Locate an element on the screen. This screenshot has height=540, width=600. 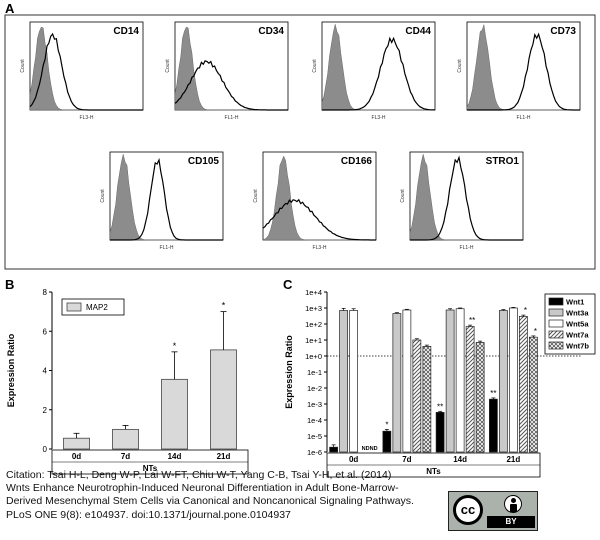
histogram-cd34: CD34 FL1-H Count is located at coordinates (227, 71).